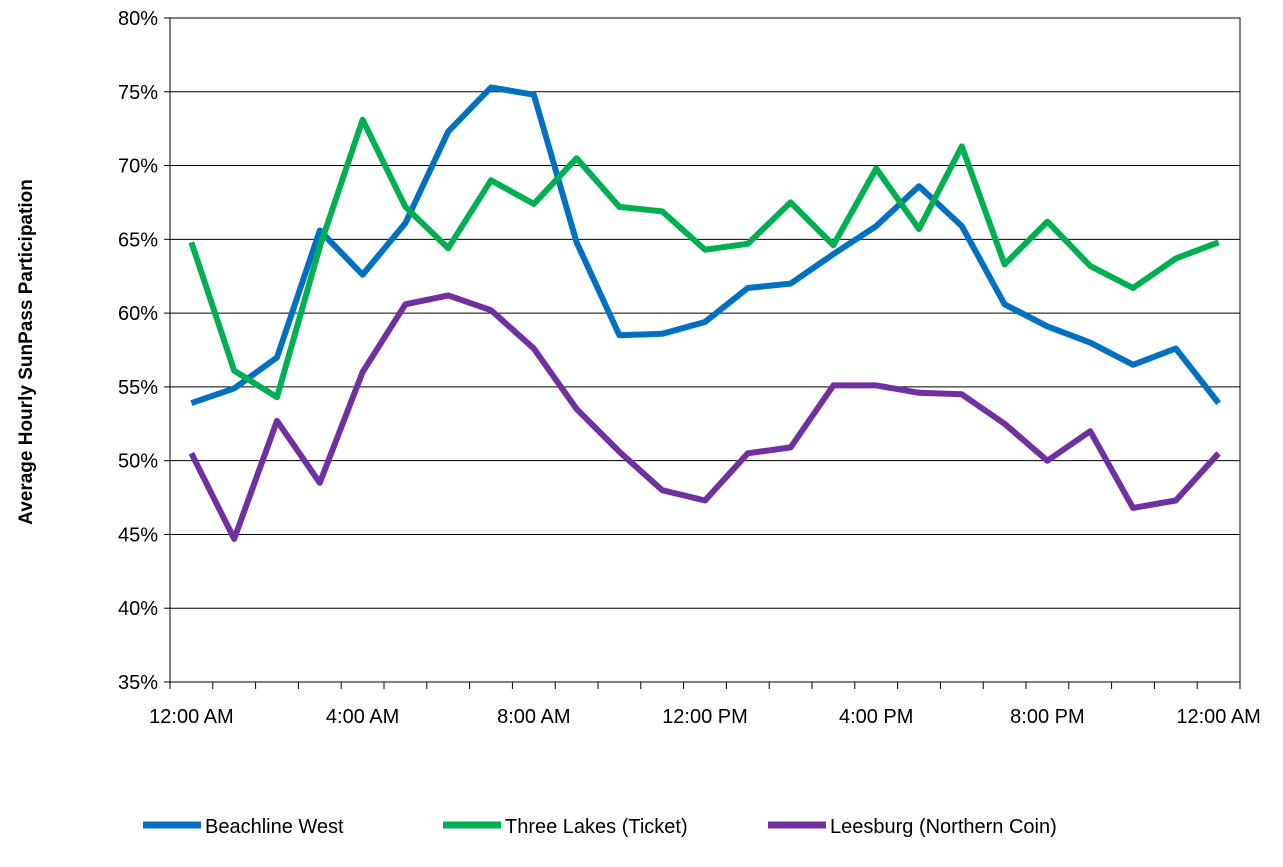 The height and width of the screenshot is (867, 1283). Describe the element at coordinates (138, 462) in the screenshot. I see `y-tick-label: 50%` at that location.